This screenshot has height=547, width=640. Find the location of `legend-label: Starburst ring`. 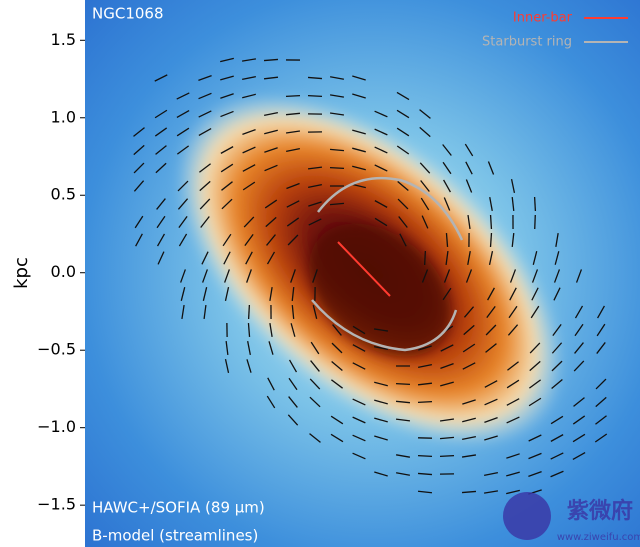

legend-label: Starburst ring is located at coordinates (527, 42).